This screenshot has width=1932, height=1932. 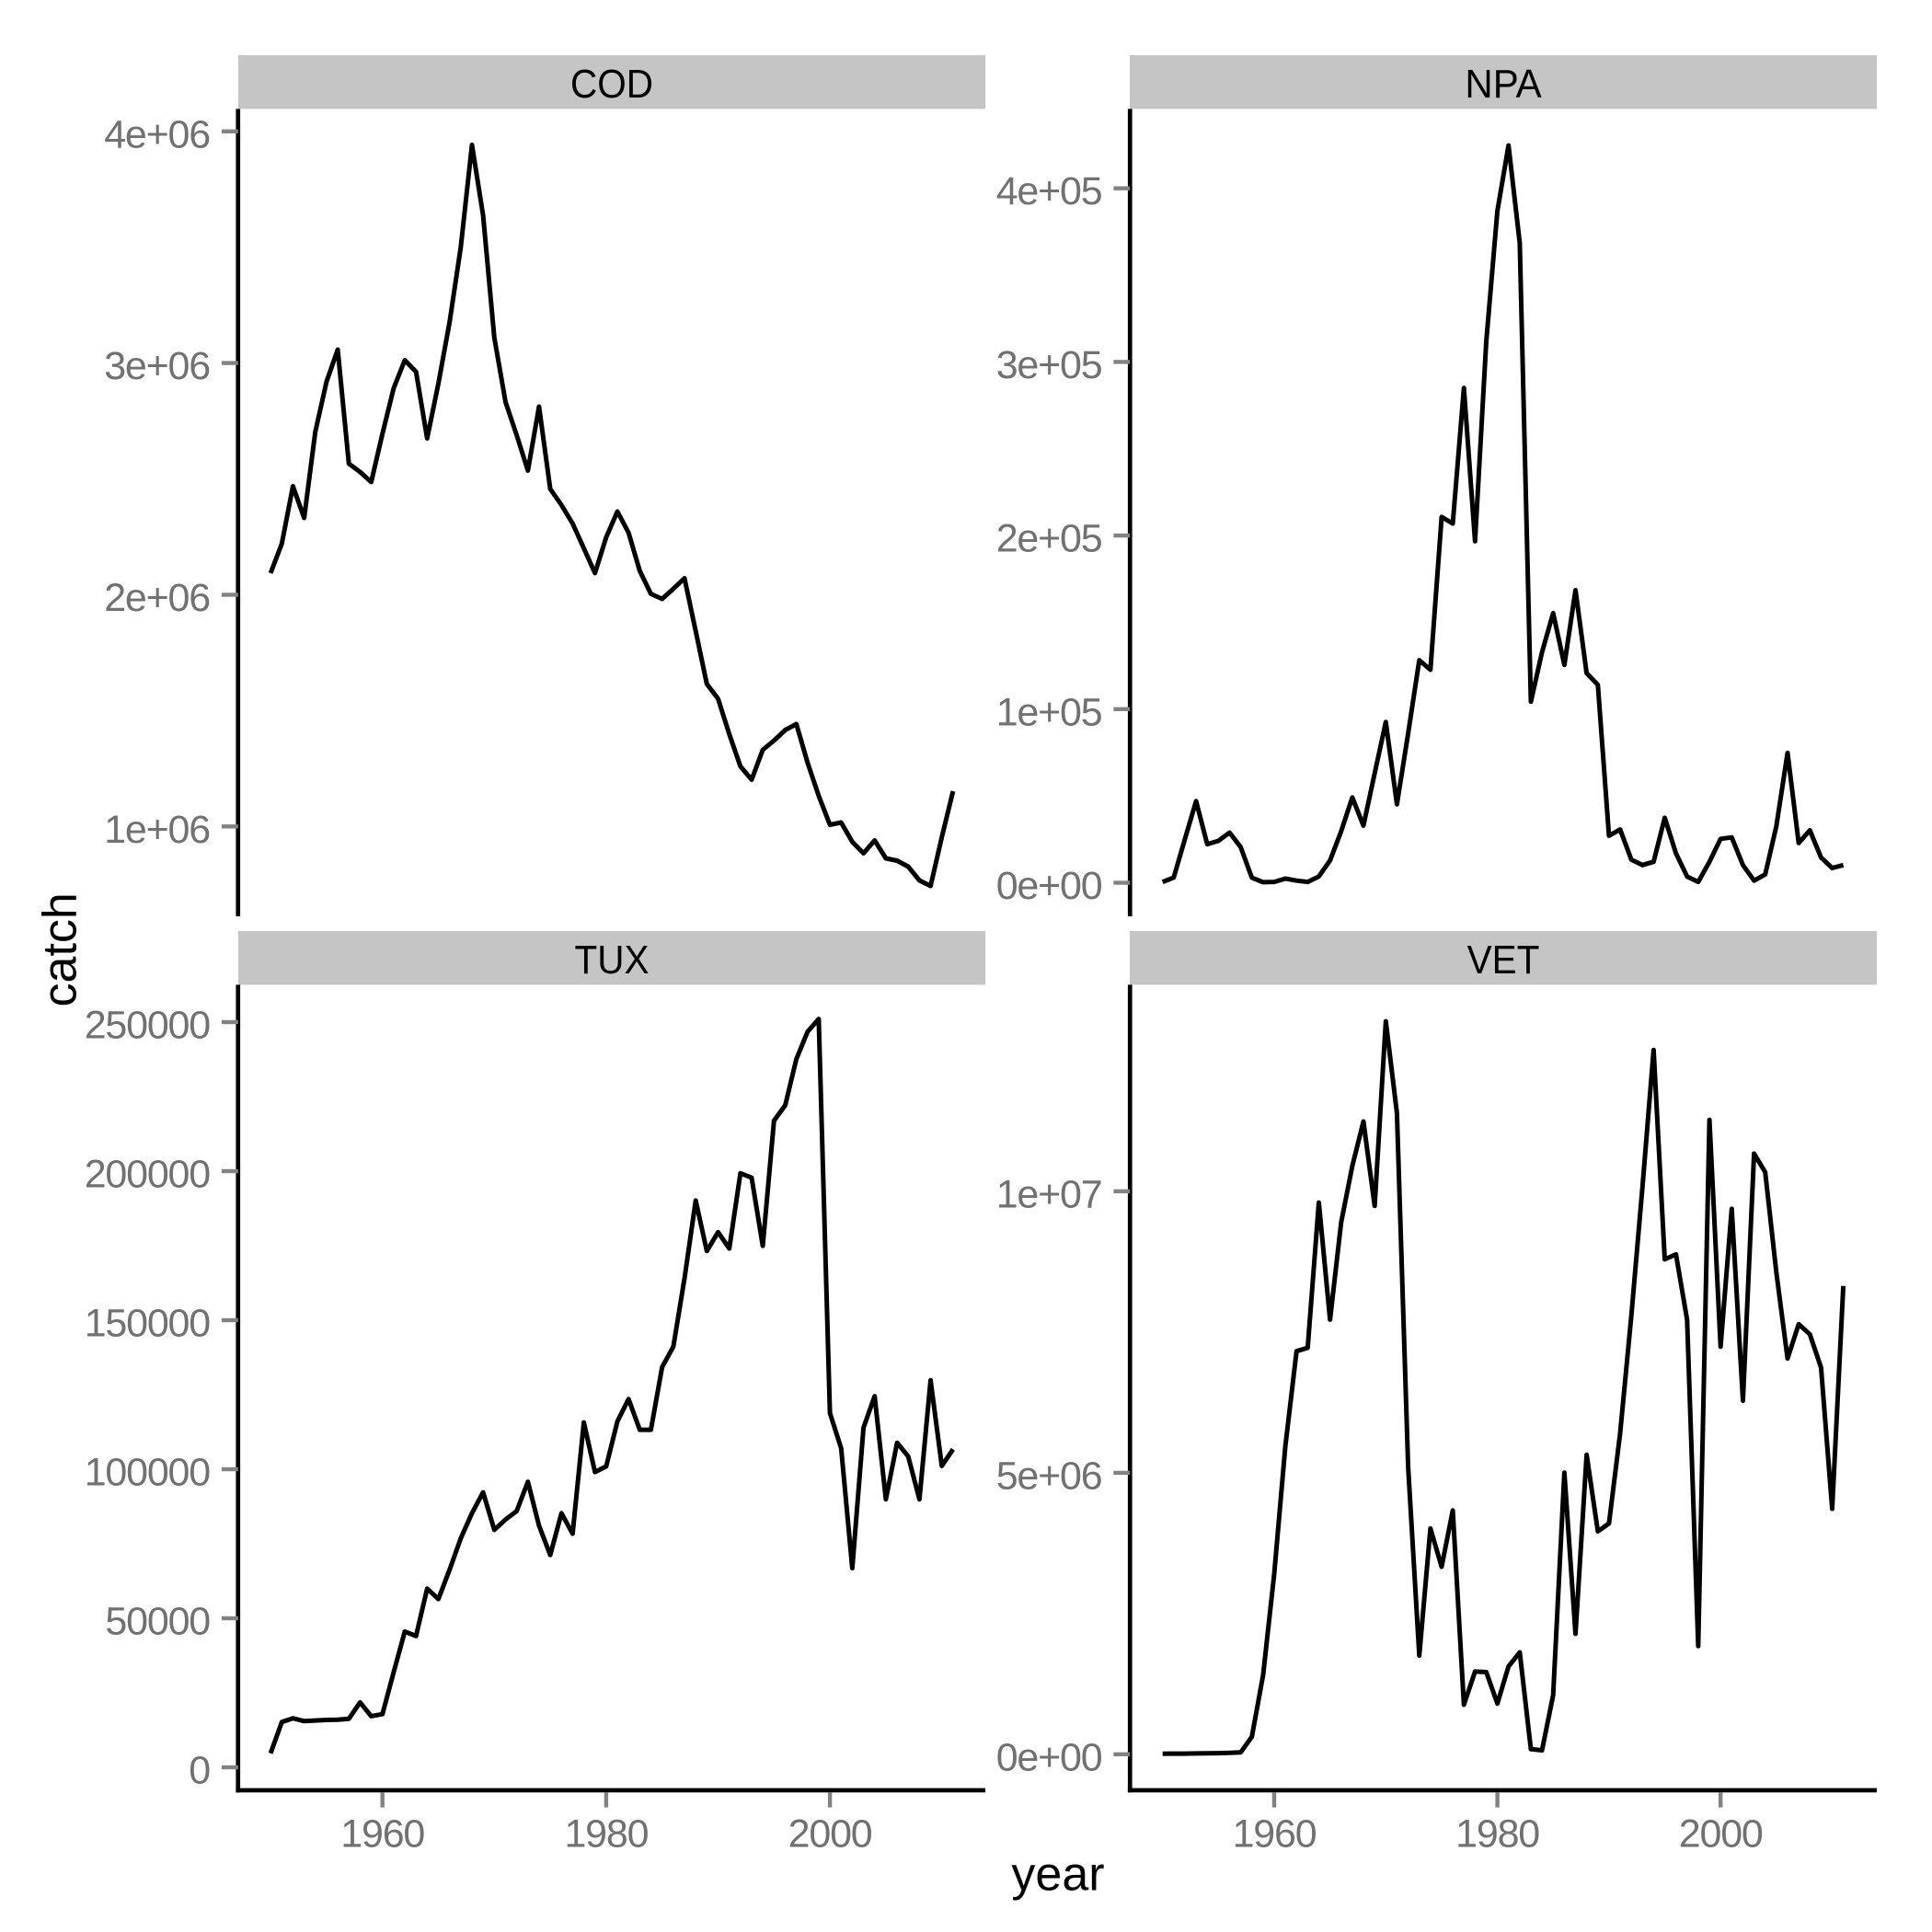 I want to click on svg-text: COD, so click(x=611, y=84).